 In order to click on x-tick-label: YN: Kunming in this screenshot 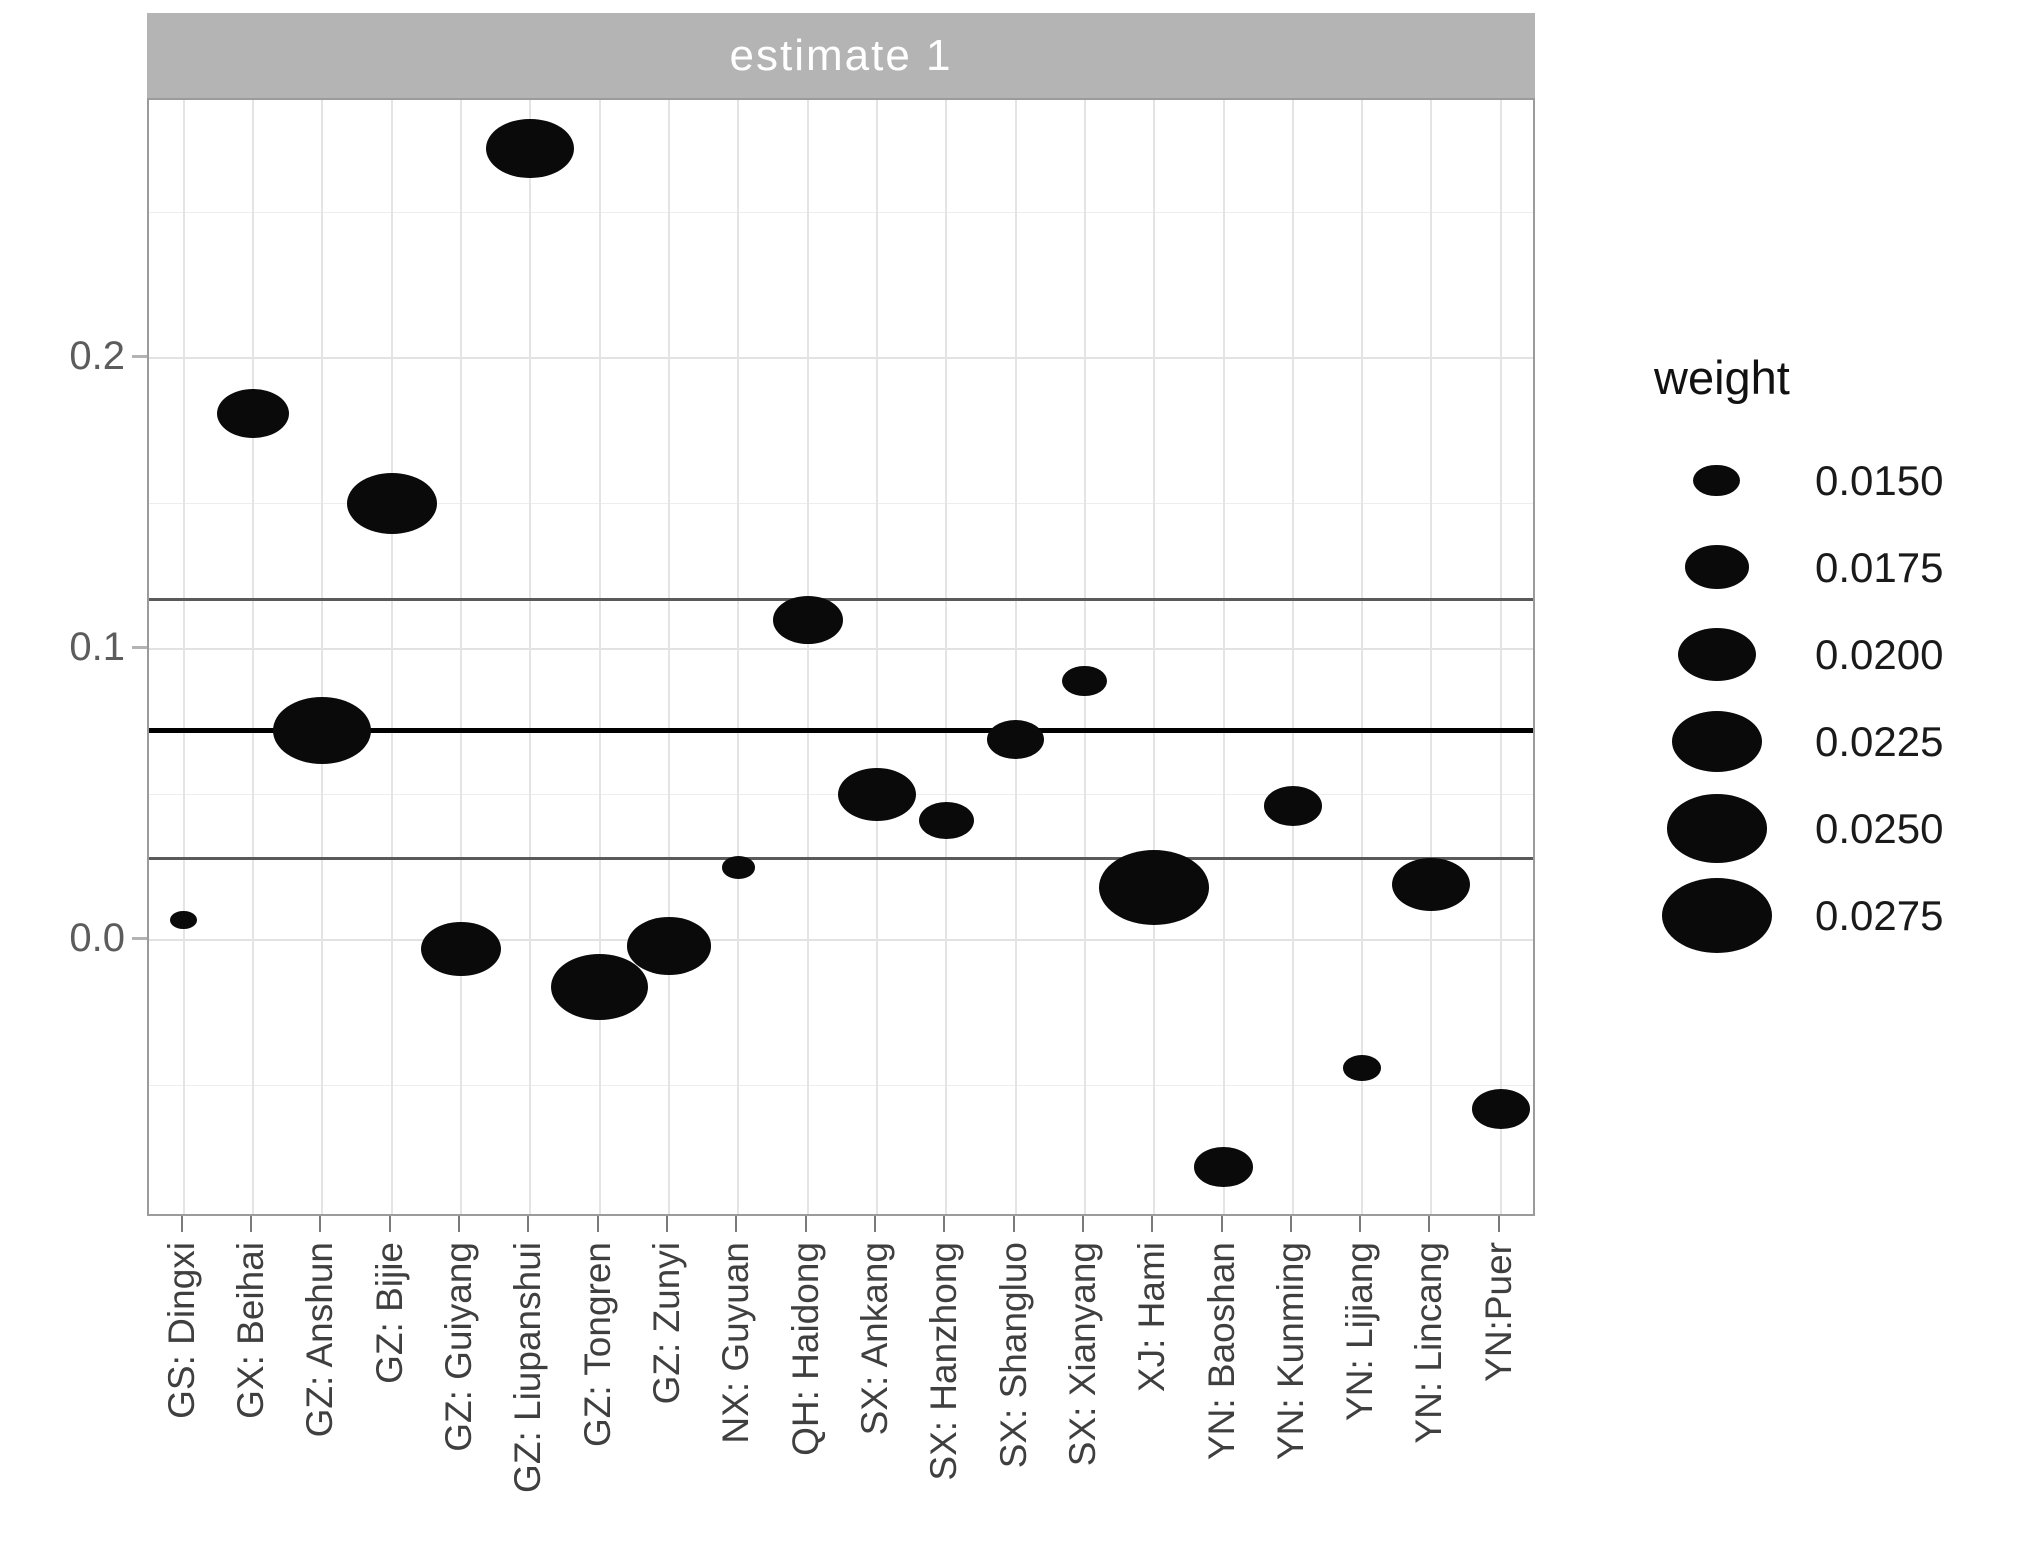, I will do `click(1290, 1351)`.